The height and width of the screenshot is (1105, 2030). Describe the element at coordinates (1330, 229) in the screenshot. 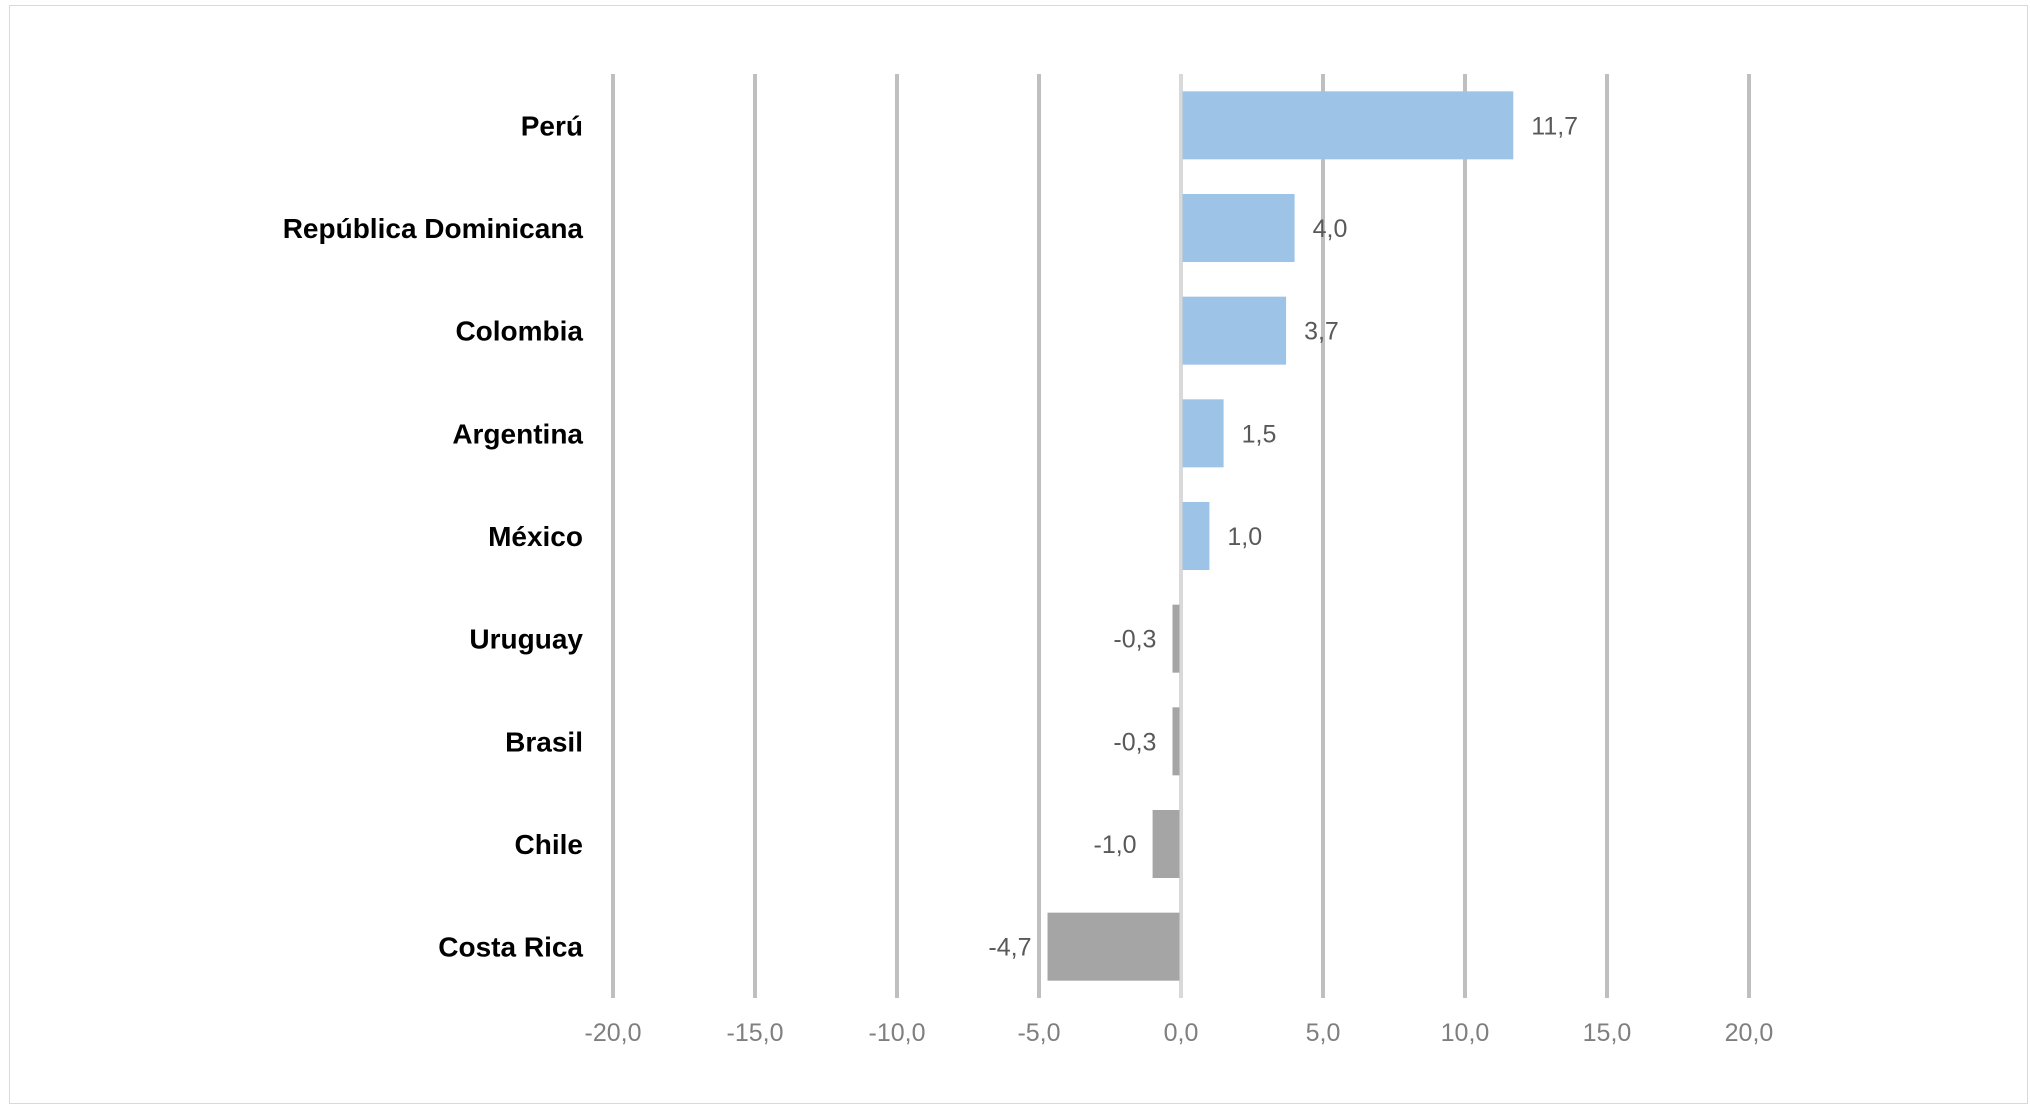

I see `data-label: 4,0` at that location.